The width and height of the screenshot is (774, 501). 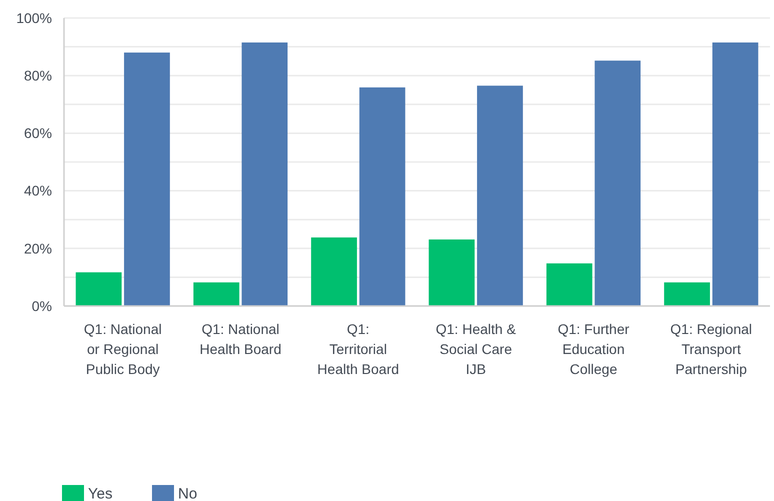 I want to click on y-tick-label: 0%, so click(x=42, y=306).